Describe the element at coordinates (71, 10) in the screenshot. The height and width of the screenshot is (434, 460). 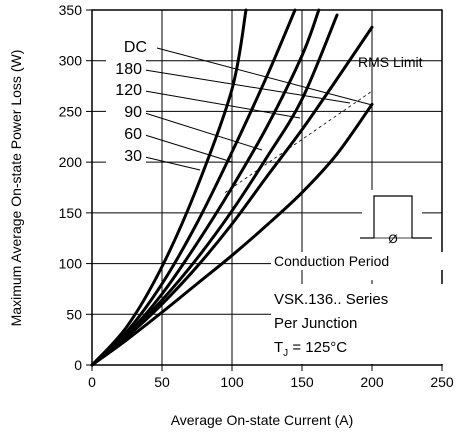
I see `y-tick-label: 350` at that location.